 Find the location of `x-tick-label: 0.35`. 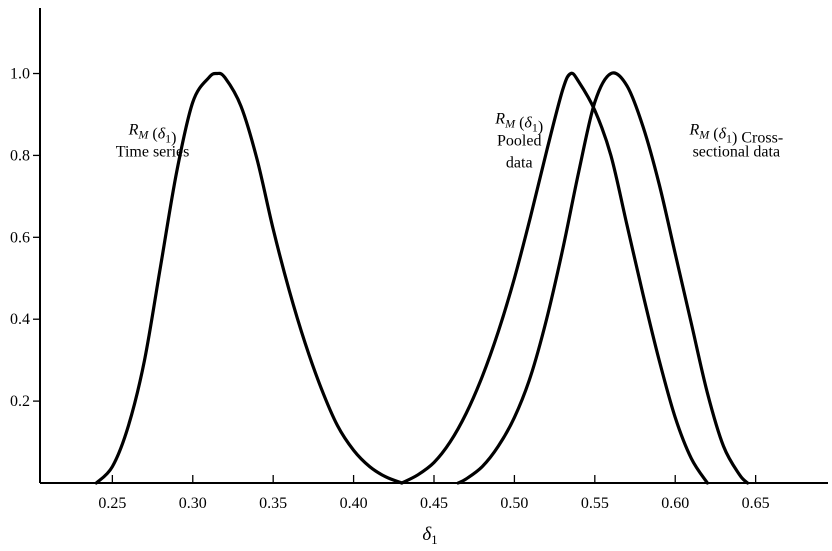

x-tick-label: 0.35 is located at coordinates (273, 503).